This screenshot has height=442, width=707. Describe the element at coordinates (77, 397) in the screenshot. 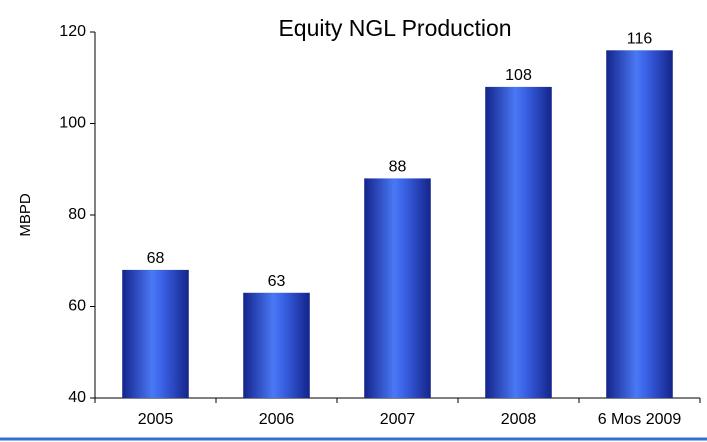

I see `y-tick-label: 40` at that location.